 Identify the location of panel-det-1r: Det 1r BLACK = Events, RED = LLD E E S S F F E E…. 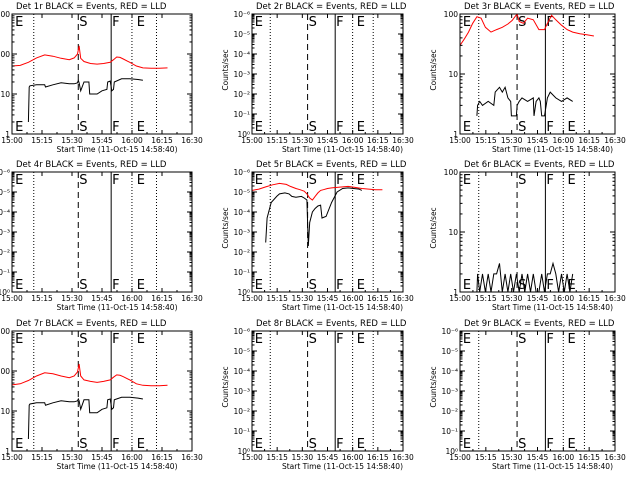
(101, 78).